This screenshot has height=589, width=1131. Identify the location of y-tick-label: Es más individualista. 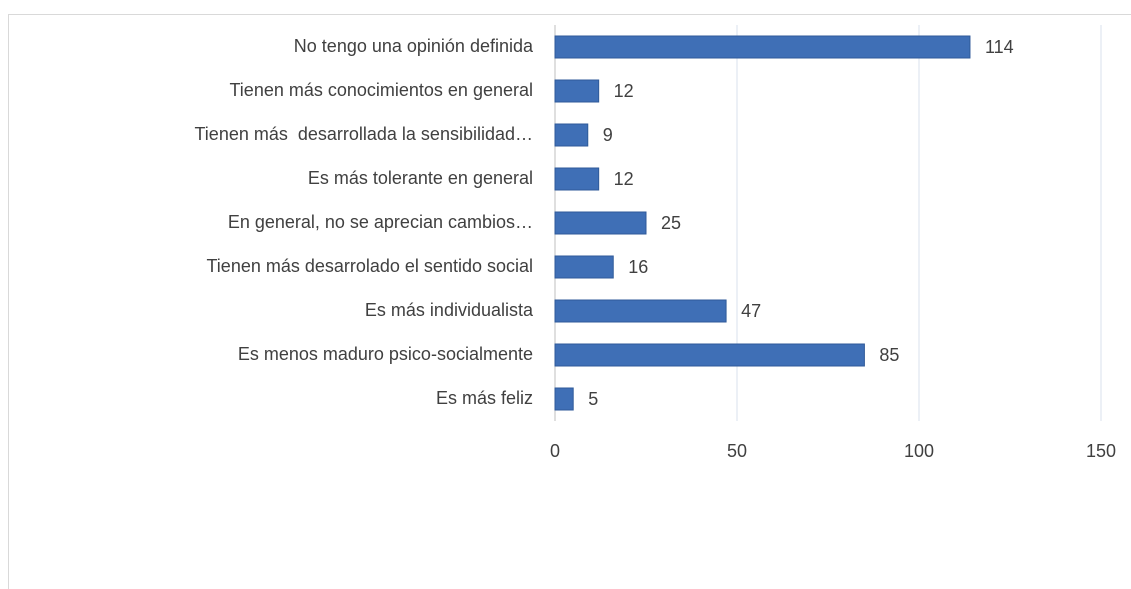
(449, 310).